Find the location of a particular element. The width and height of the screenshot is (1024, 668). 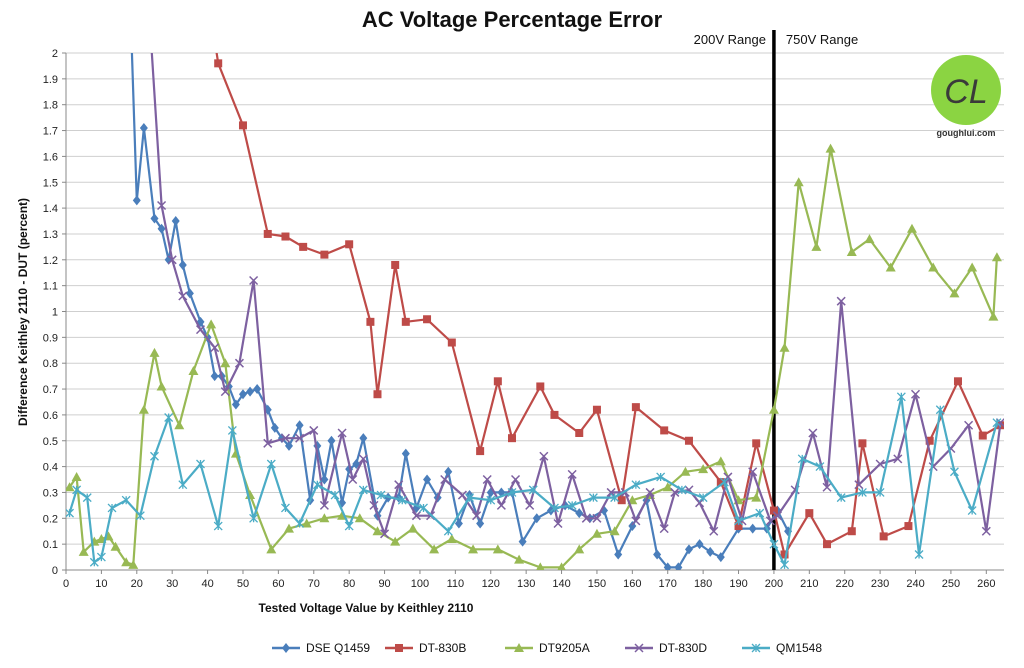

y-tick-label: 1.5 is located at coordinates (50, 183).